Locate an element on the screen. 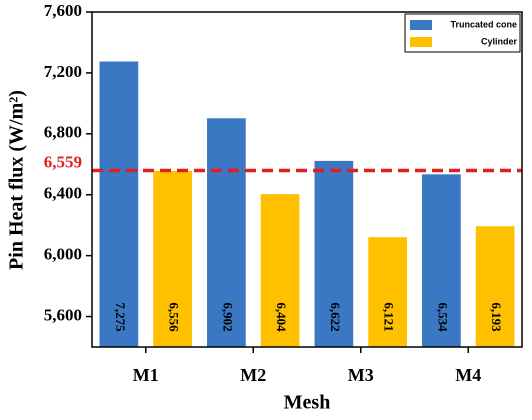 Image resolution: width=532 pixels, height=420 pixels. bar-value-label: 6,534 is located at coordinates (442, 317).